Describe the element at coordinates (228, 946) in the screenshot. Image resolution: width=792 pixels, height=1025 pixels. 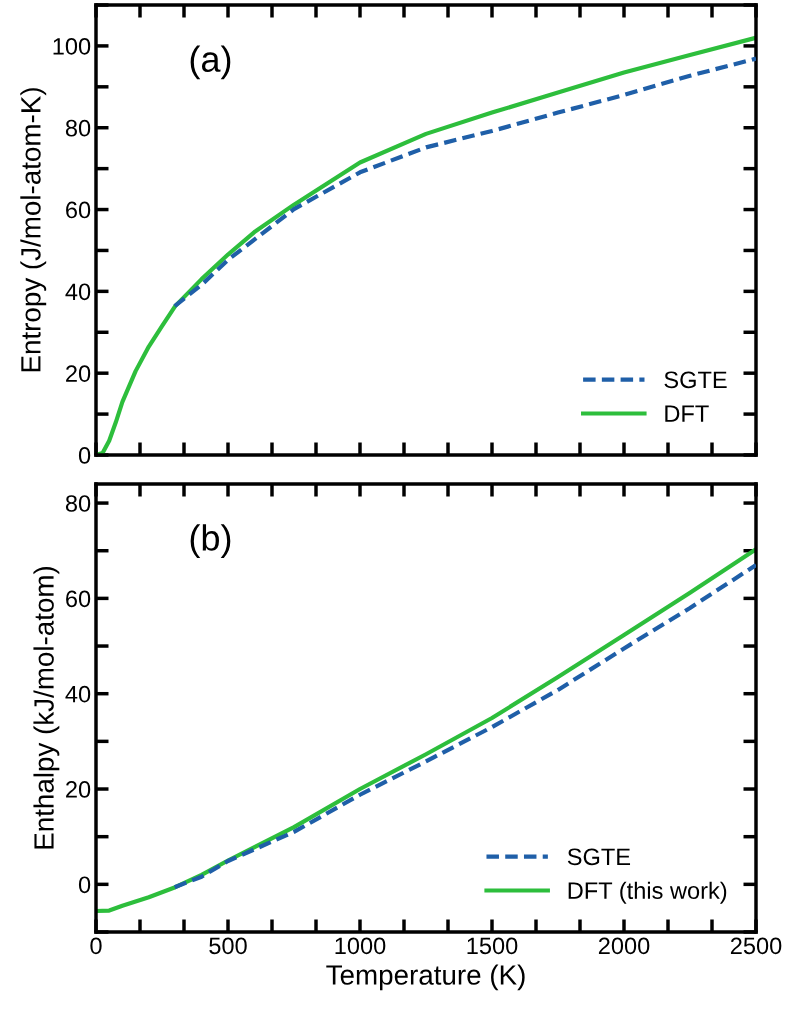
I see `x-tick-label: 500` at that location.